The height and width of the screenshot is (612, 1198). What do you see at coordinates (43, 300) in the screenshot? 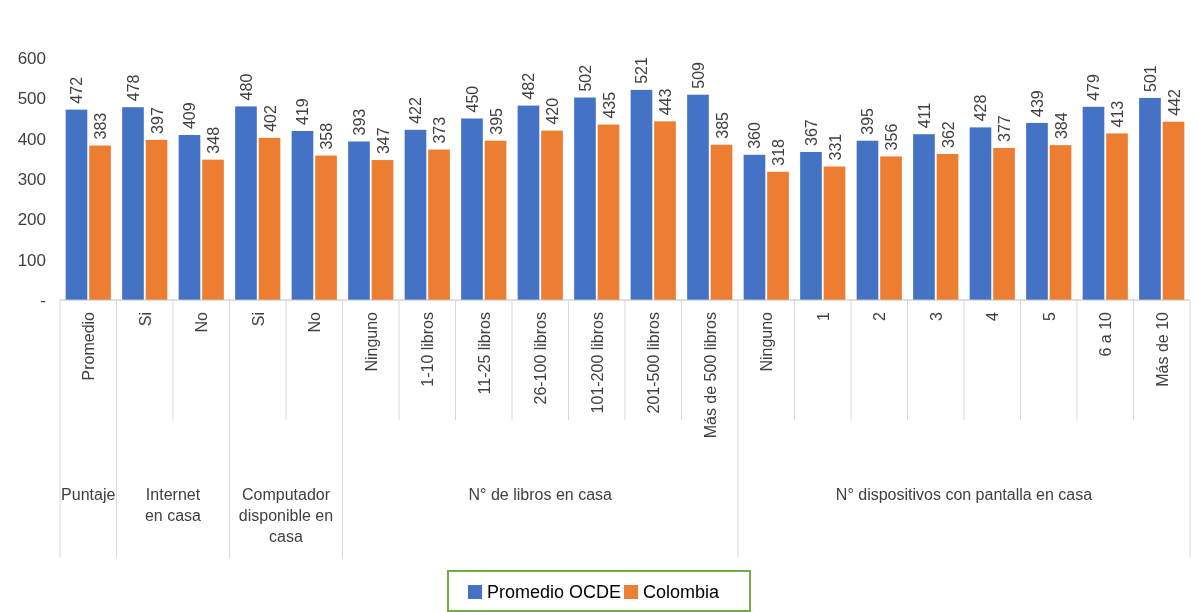
I see `y-tick-label: -` at bounding box center [43, 300].